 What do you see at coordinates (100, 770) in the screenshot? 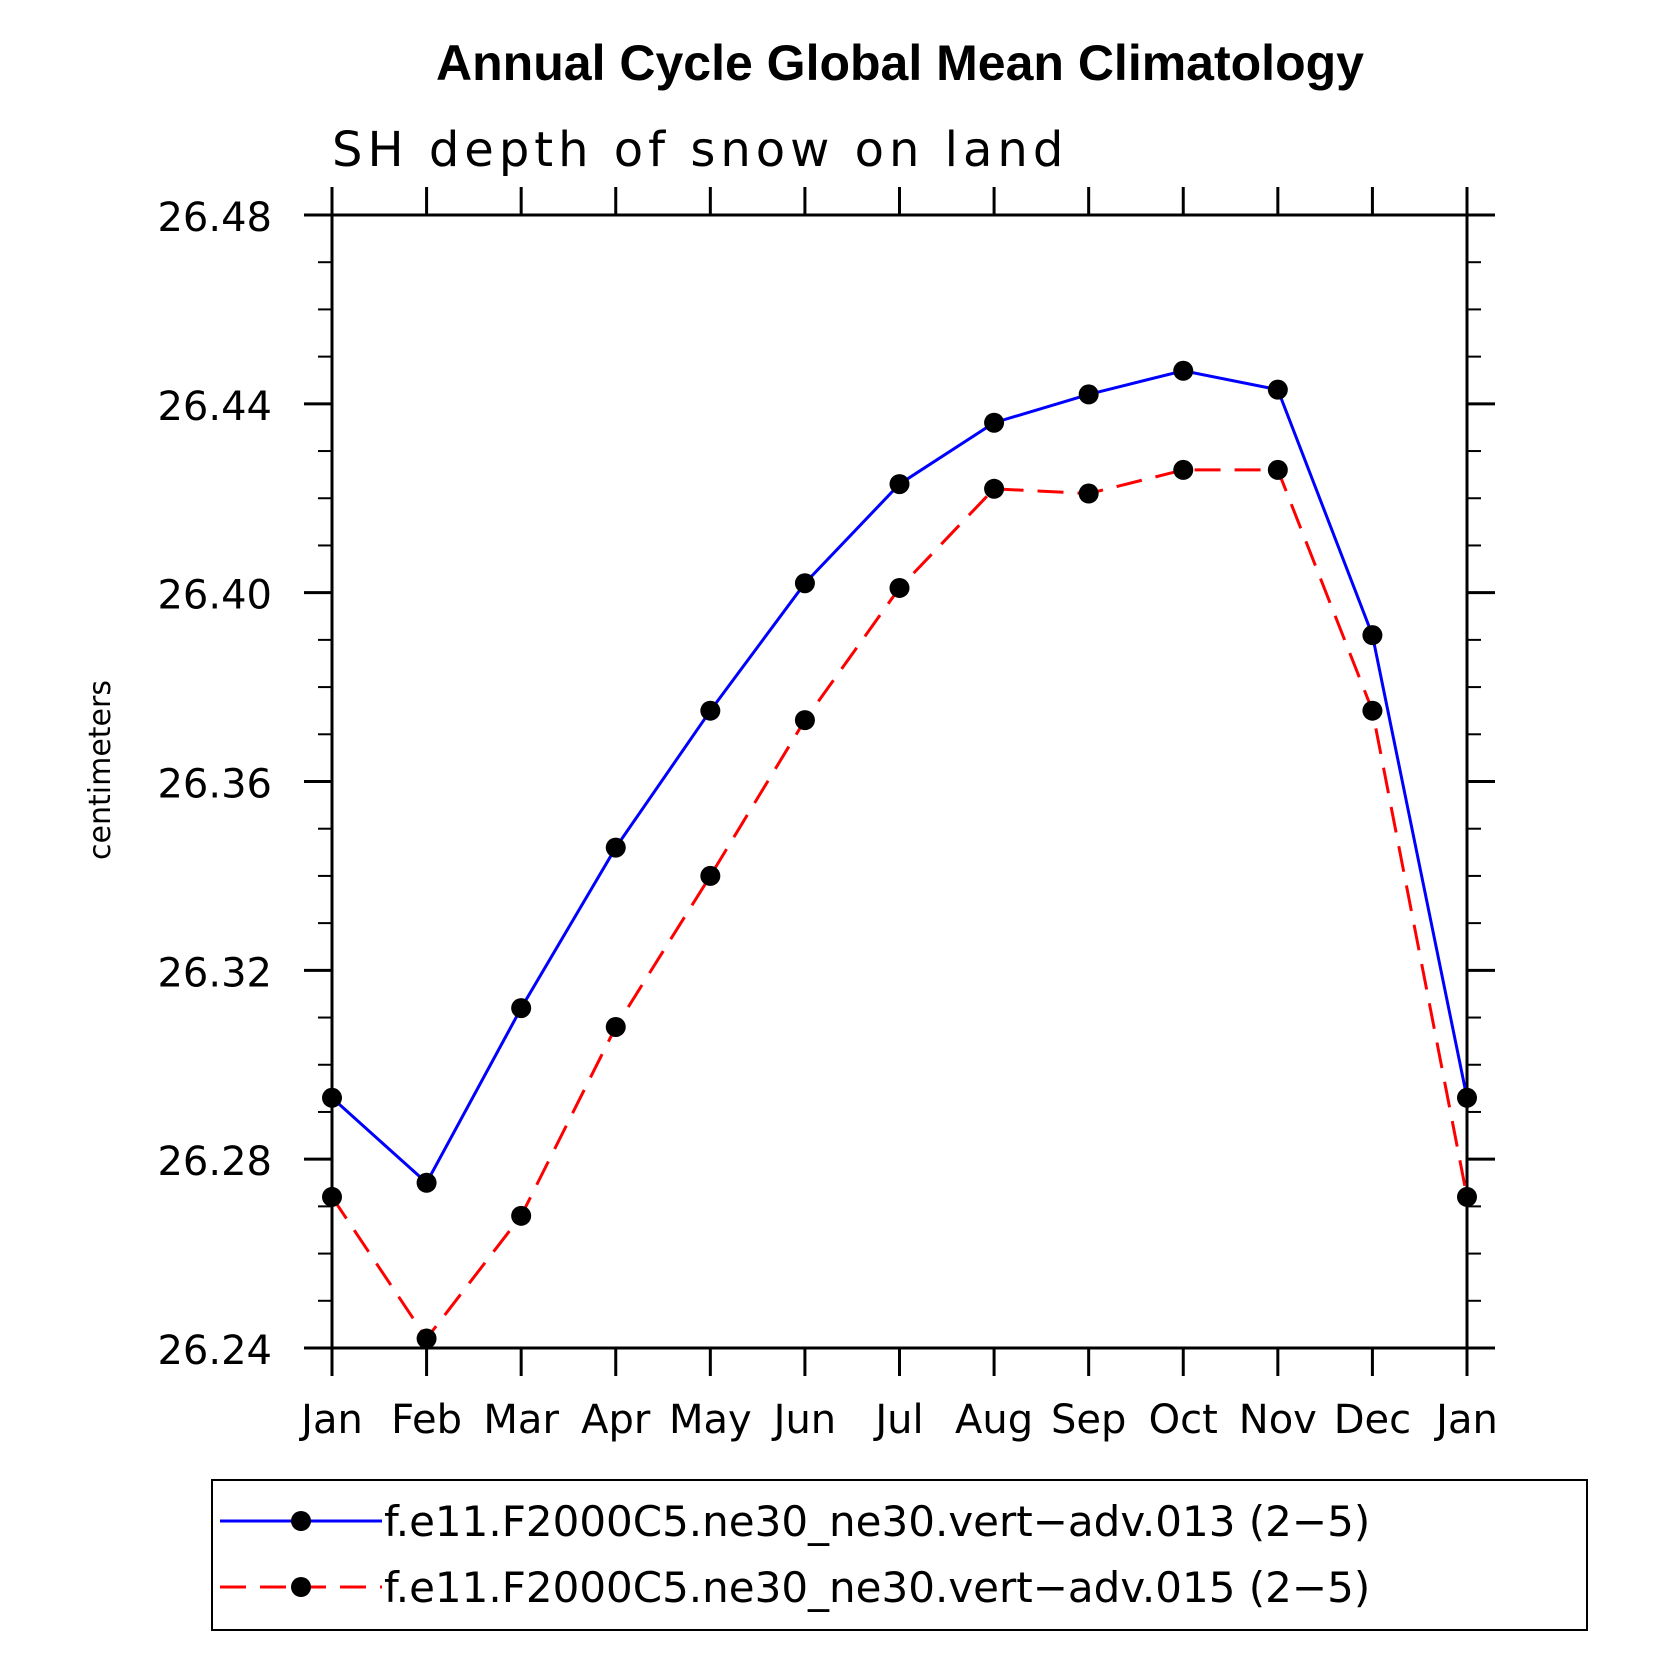
I see `y-axis-label: centimeters` at bounding box center [100, 770].